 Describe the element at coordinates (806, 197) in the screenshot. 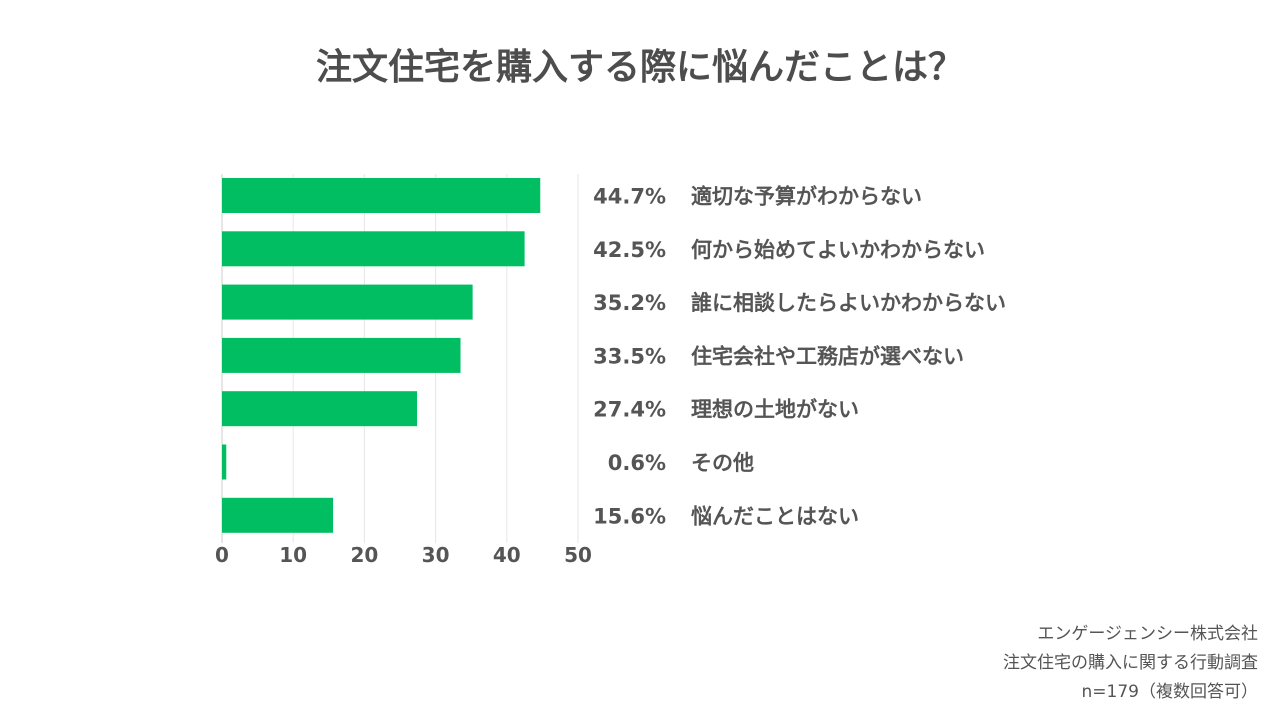

I see `category-label: 適切な予算がわからない` at that location.